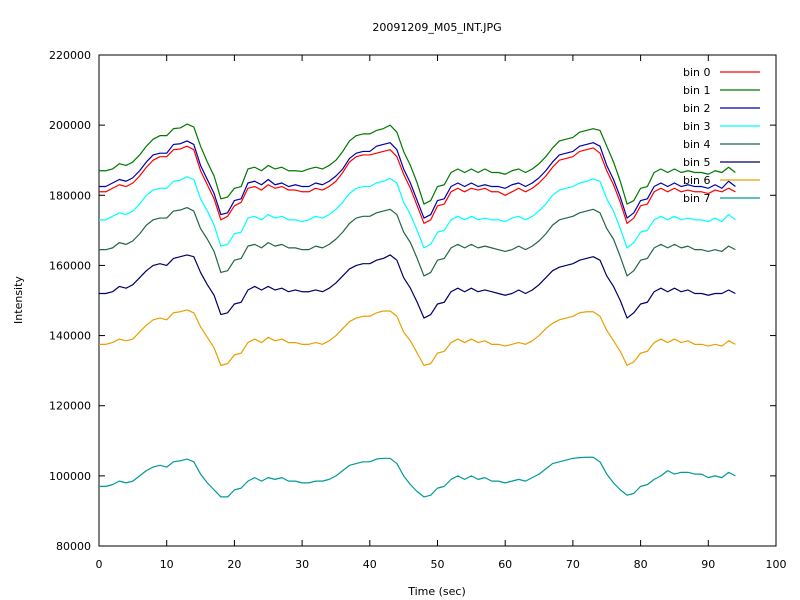 This screenshot has width=800, height=600. Describe the element at coordinates (708, 564) in the screenshot. I see `x-tick-label: 90` at that location.